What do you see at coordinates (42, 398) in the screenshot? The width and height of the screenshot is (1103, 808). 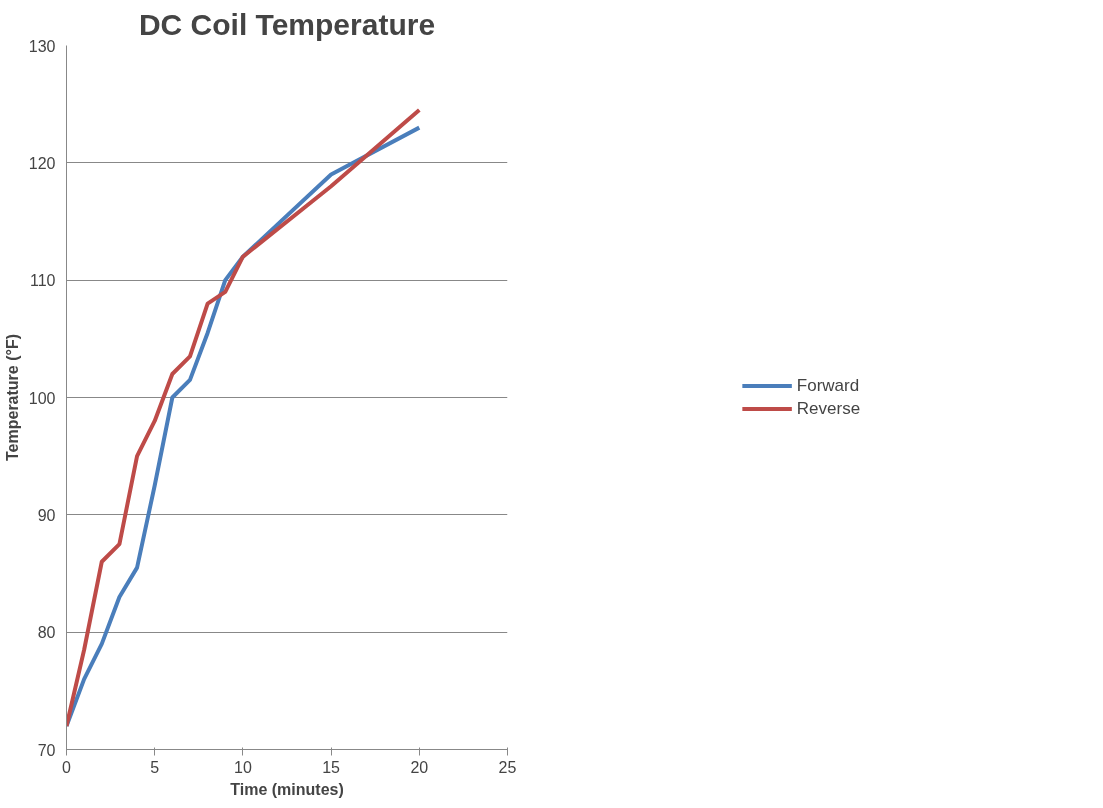 I see `y-tick-label: 100` at bounding box center [42, 398].